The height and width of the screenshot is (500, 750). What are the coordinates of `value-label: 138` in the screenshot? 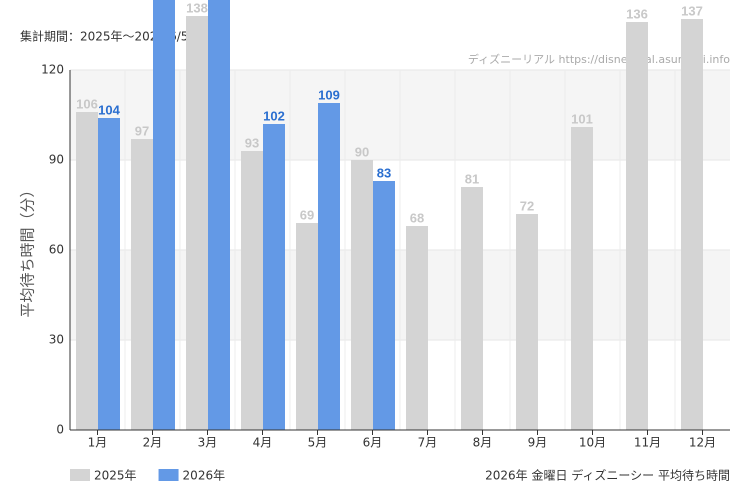 It's located at (197, 7).